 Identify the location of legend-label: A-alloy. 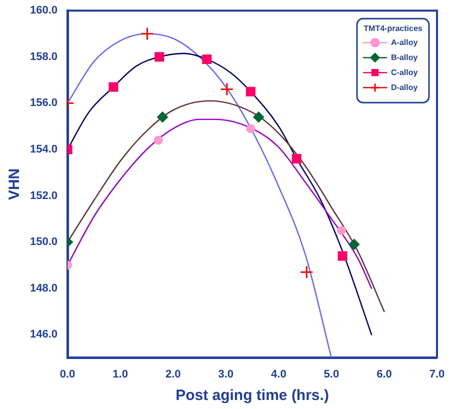
(404, 42).